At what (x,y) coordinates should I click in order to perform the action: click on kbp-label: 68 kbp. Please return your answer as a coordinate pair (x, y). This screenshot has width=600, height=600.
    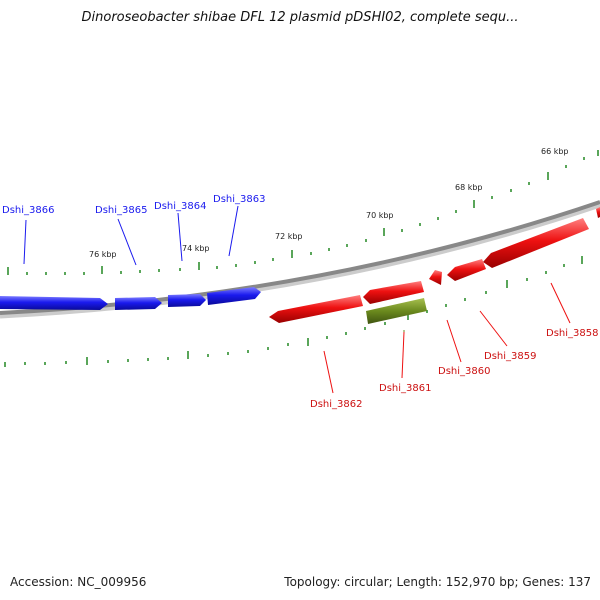
    Looking at the image, I should click on (469, 187).